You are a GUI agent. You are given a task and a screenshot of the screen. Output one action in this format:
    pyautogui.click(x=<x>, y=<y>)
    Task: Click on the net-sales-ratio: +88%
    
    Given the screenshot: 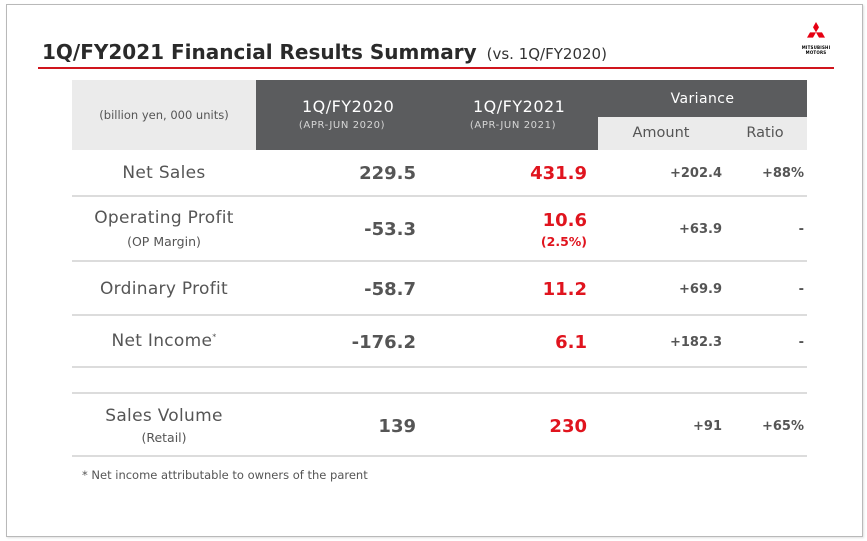 What is the action you would take?
    pyautogui.click(x=782, y=173)
    